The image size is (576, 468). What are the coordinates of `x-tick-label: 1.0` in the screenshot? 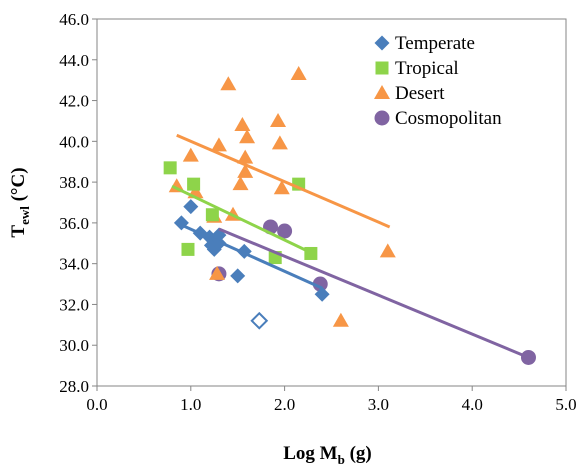 It's located at (190, 404).